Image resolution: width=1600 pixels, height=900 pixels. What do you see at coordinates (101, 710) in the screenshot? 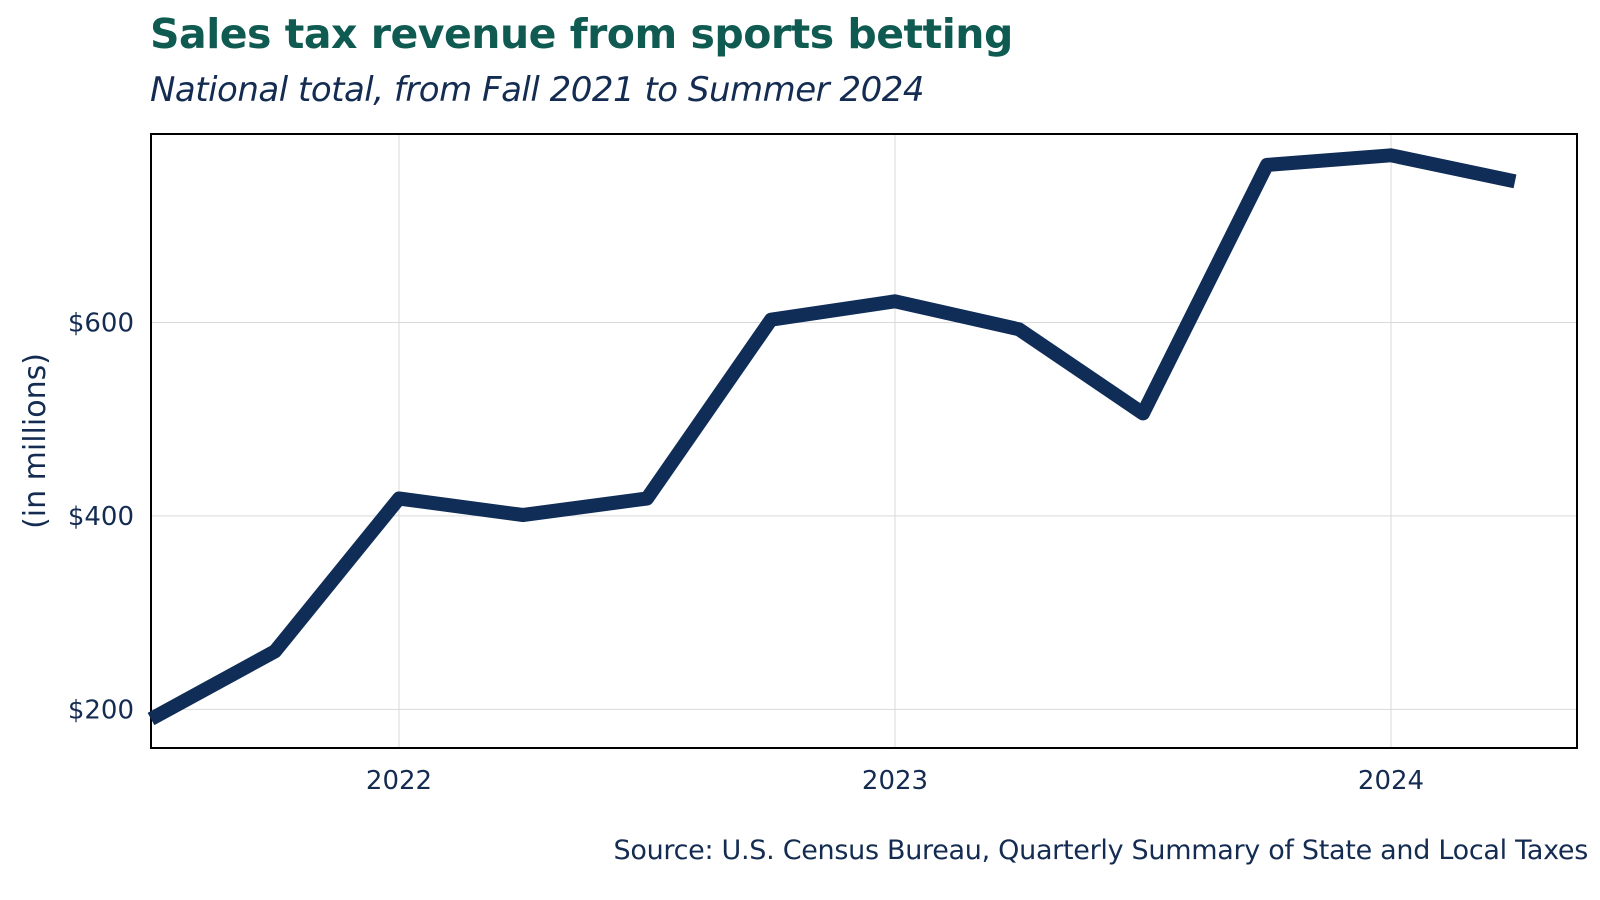
I see `y-tick-label-200: $200` at bounding box center [101, 710].